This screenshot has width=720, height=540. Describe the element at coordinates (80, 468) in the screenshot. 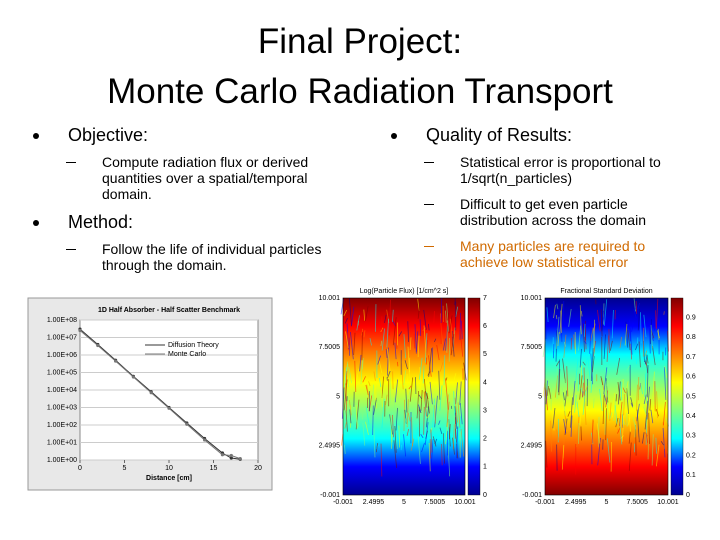

I see `x-tick-label: 0` at that location.